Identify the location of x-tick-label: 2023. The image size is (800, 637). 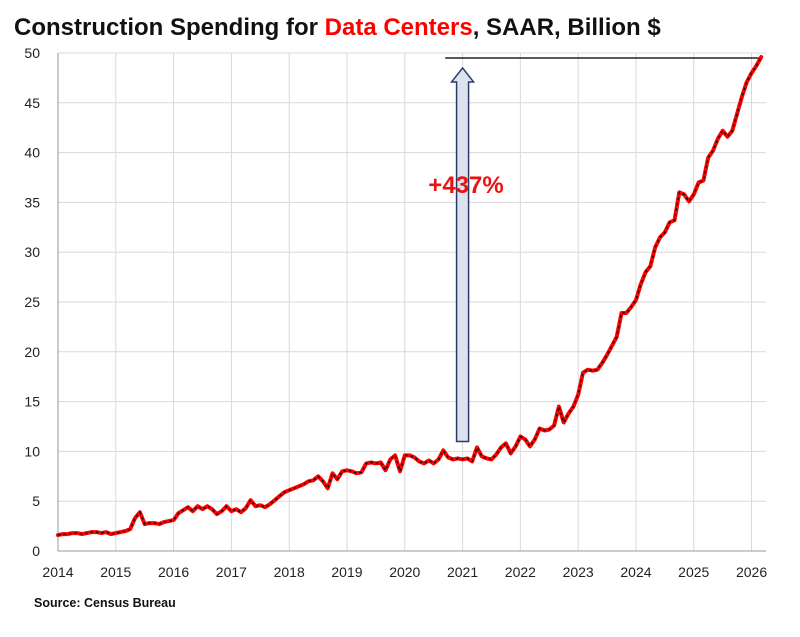
(578, 572).